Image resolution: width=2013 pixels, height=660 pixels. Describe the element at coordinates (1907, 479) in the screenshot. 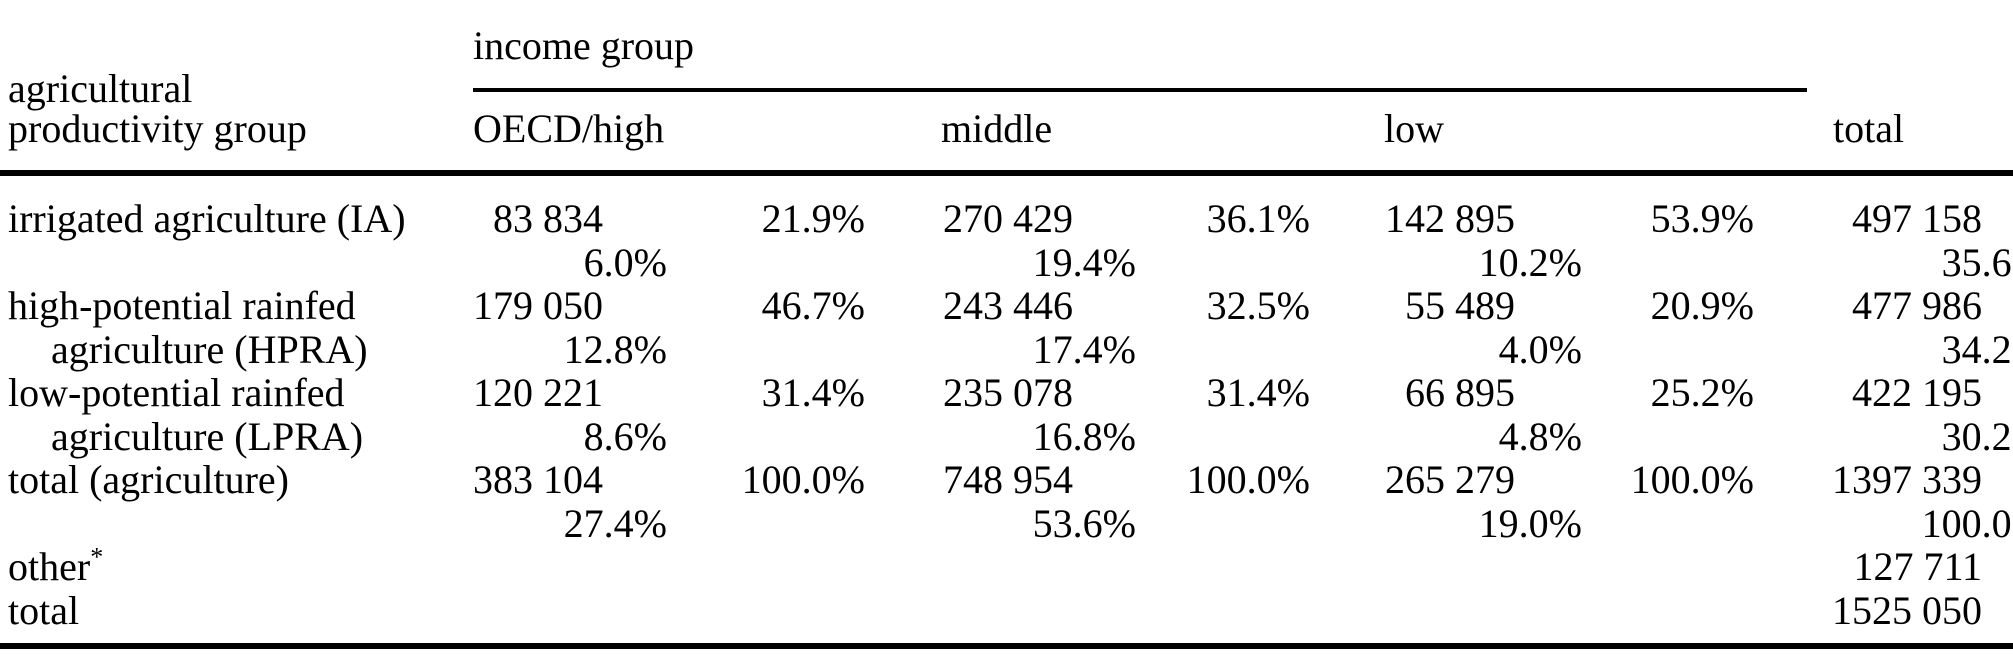

I see `total-count: 1397 339` at that location.